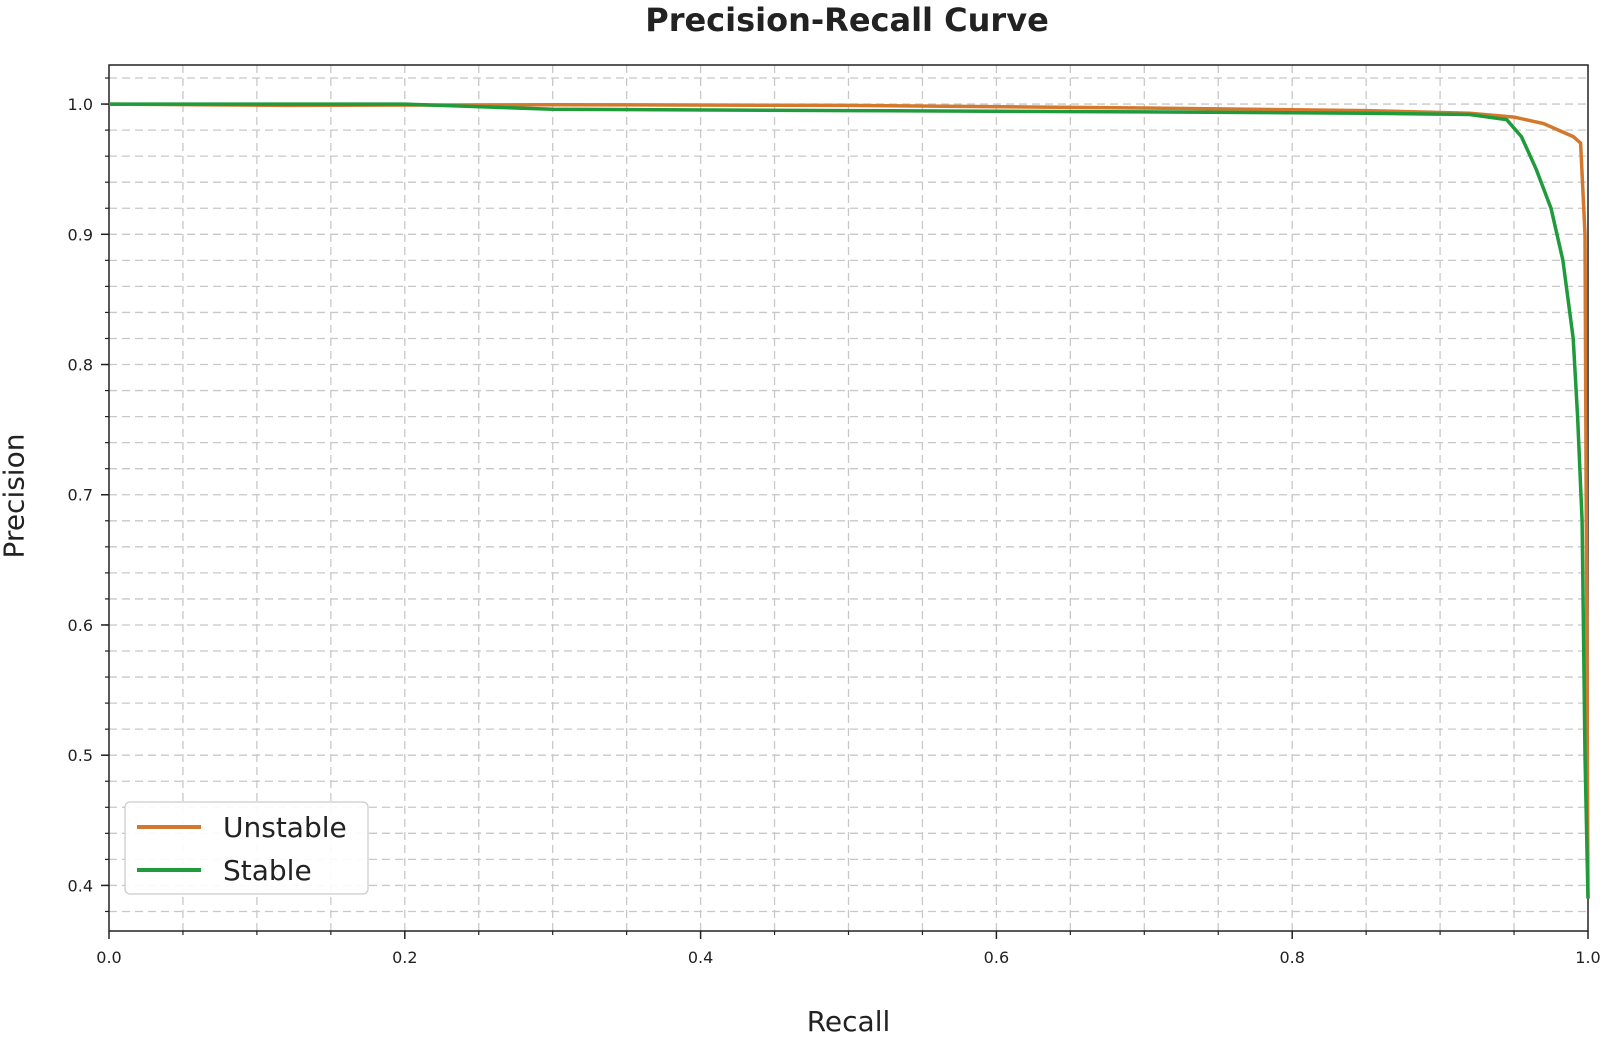 The width and height of the screenshot is (1604, 1038). Describe the element at coordinates (108, 957) in the screenshot. I see `x-tick-label: 0.0` at that location.